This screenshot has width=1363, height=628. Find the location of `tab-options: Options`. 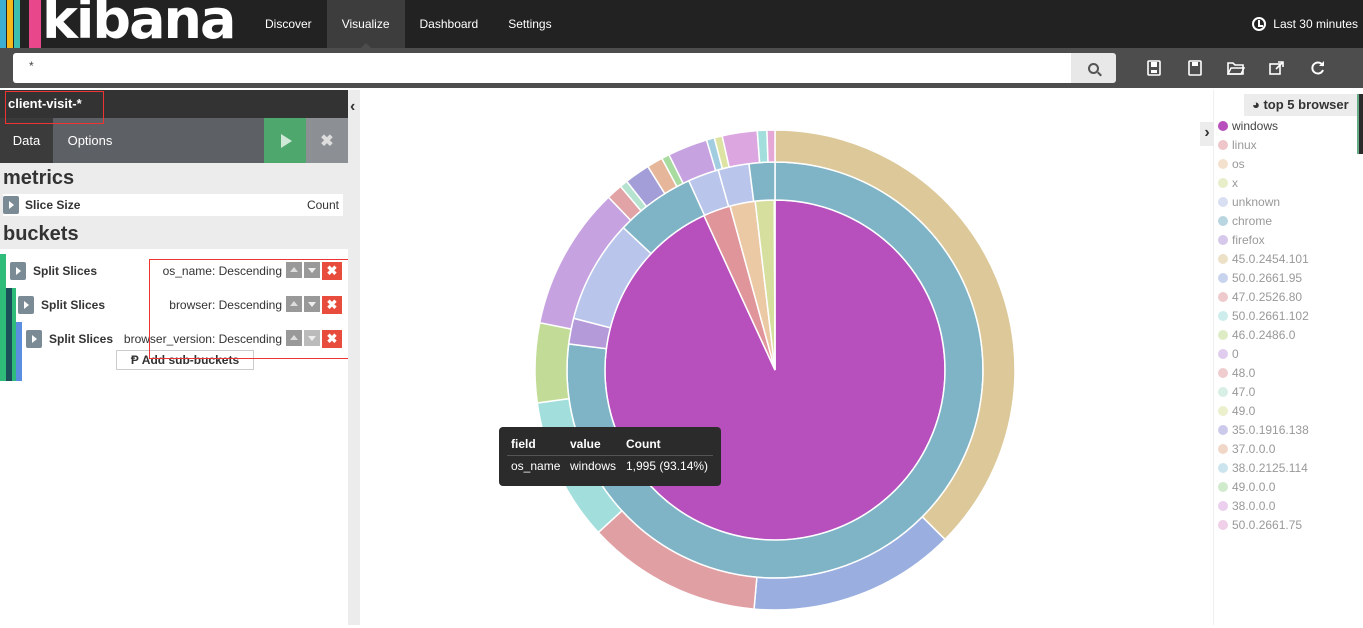

tab-options: Options is located at coordinates (90, 140).